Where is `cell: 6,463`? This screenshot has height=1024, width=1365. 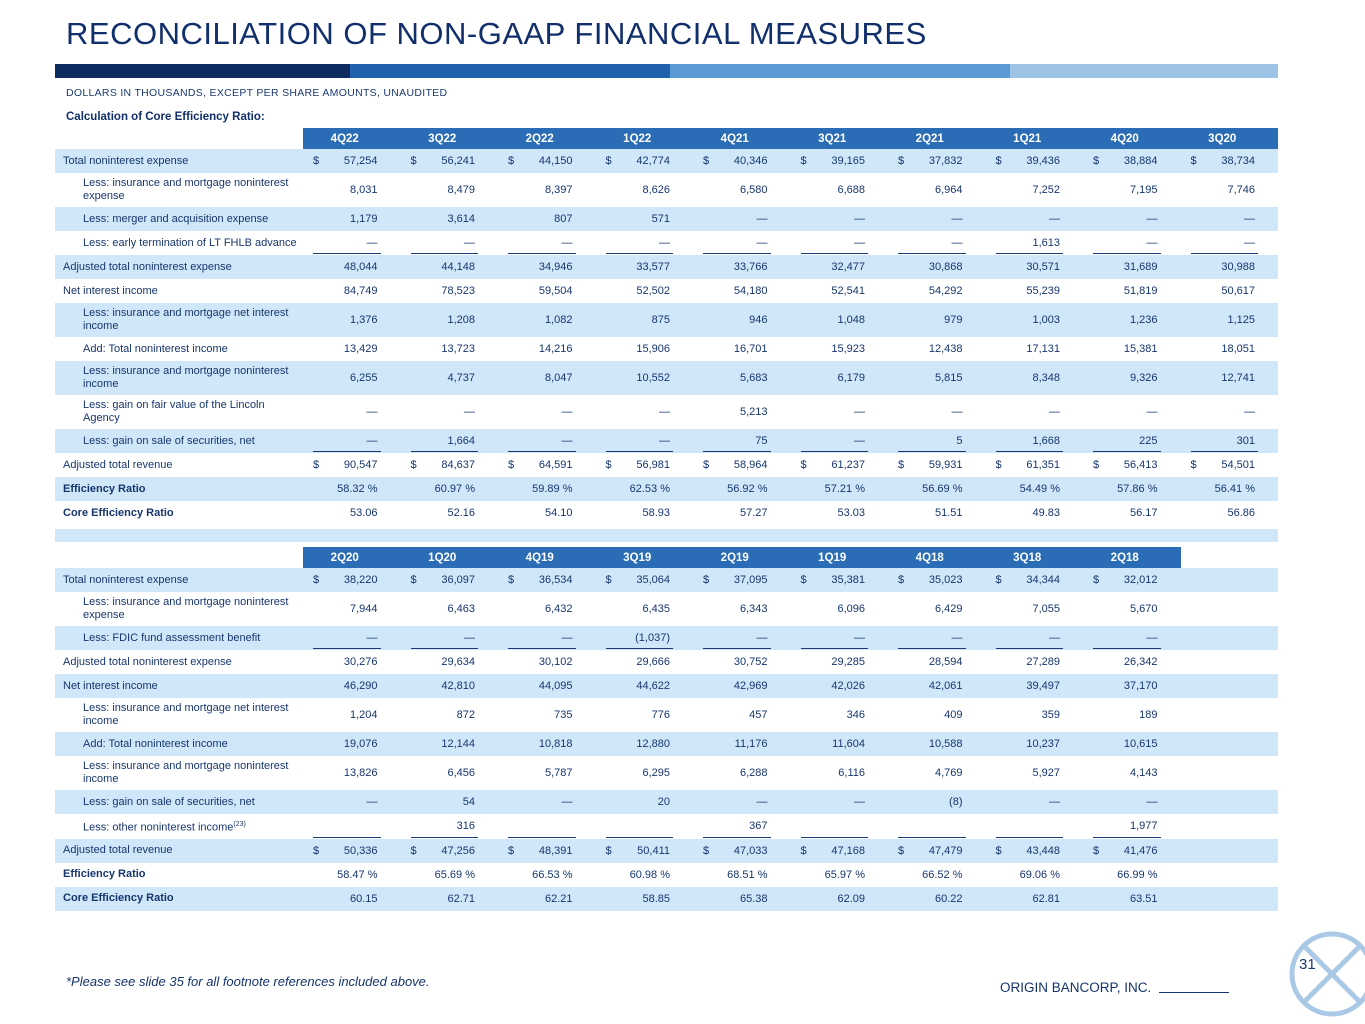
cell: 6,463 is located at coordinates (450, 609).